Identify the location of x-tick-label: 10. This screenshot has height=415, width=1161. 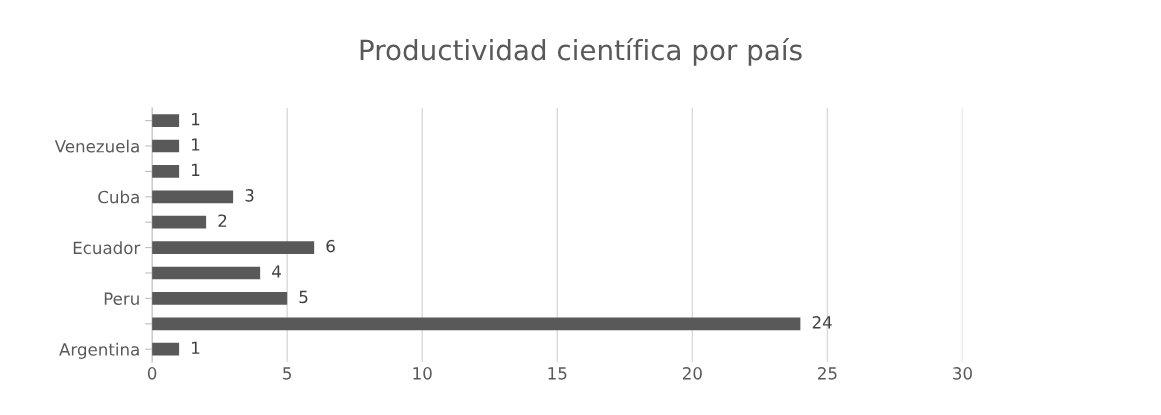
(422, 373).